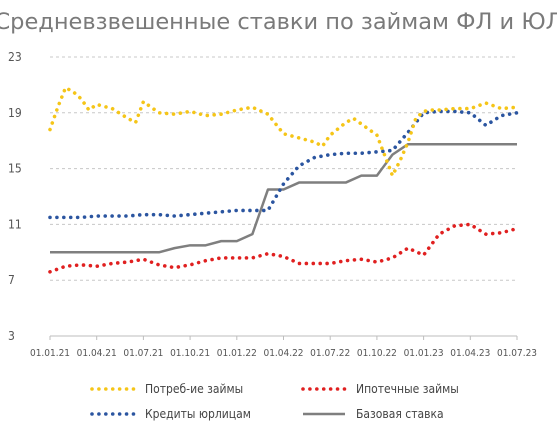  Describe the element at coordinates (15, 57) in the screenshot. I see `y-tick-label: 23` at that location.